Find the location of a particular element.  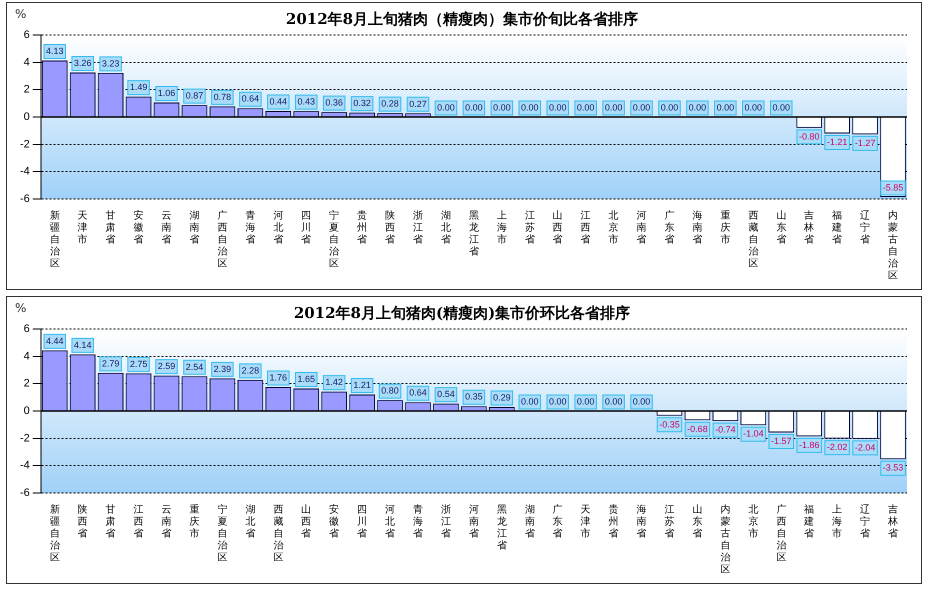

x-tick-label: 山西省 is located at coordinates (557, 228).